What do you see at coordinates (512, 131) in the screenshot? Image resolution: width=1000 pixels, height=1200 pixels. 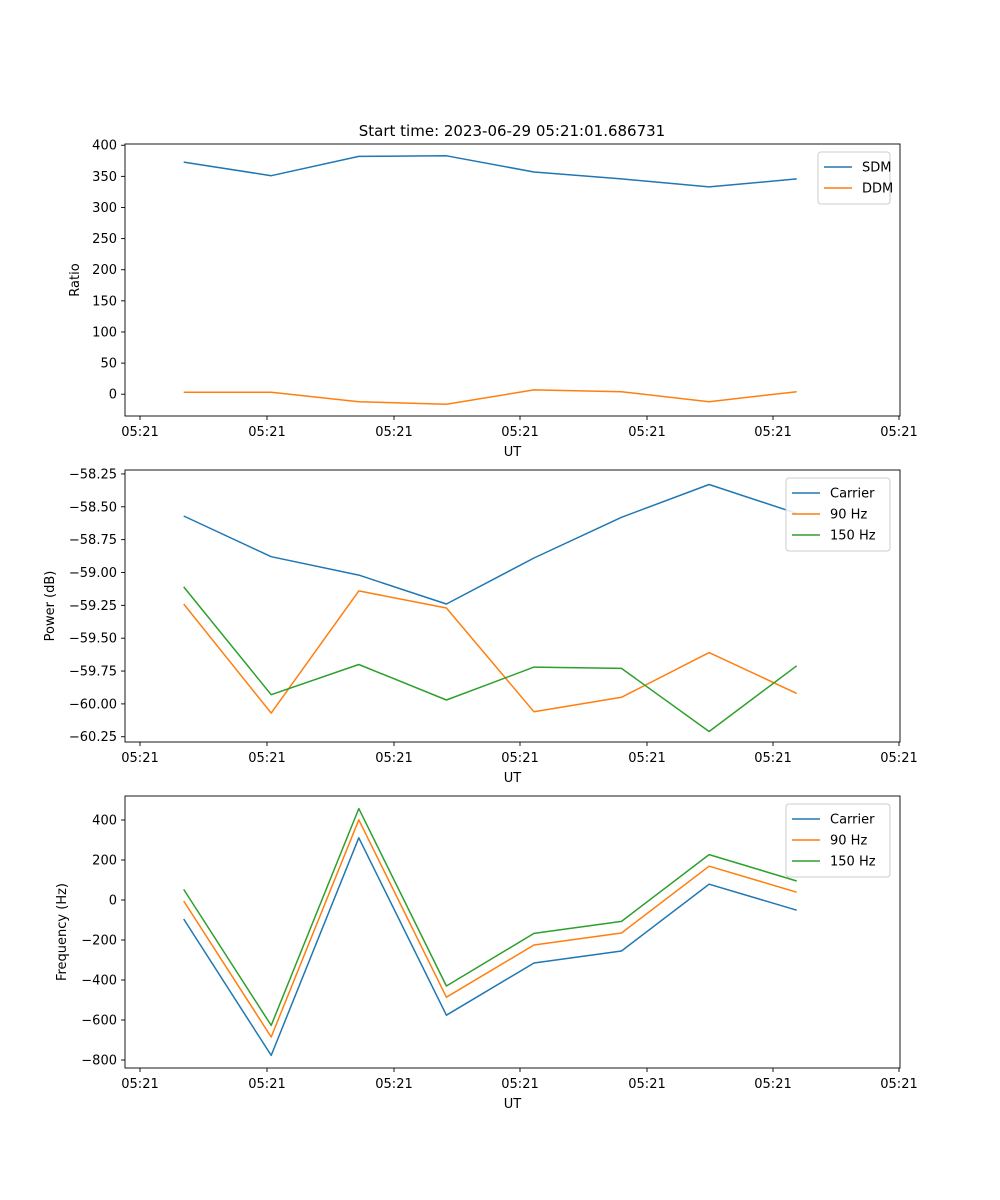 I see `figure-title: Start time: 2023-06-29 05:21:01.686731` at bounding box center [512, 131].